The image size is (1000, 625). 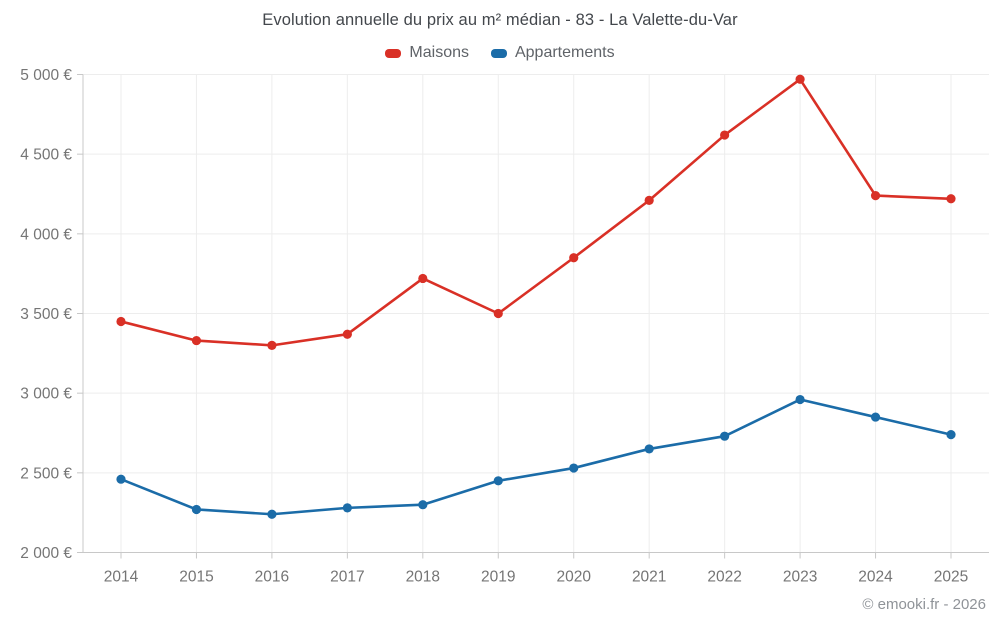 I want to click on legend-label-maisons: Maisons, so click(x=439, y=52).